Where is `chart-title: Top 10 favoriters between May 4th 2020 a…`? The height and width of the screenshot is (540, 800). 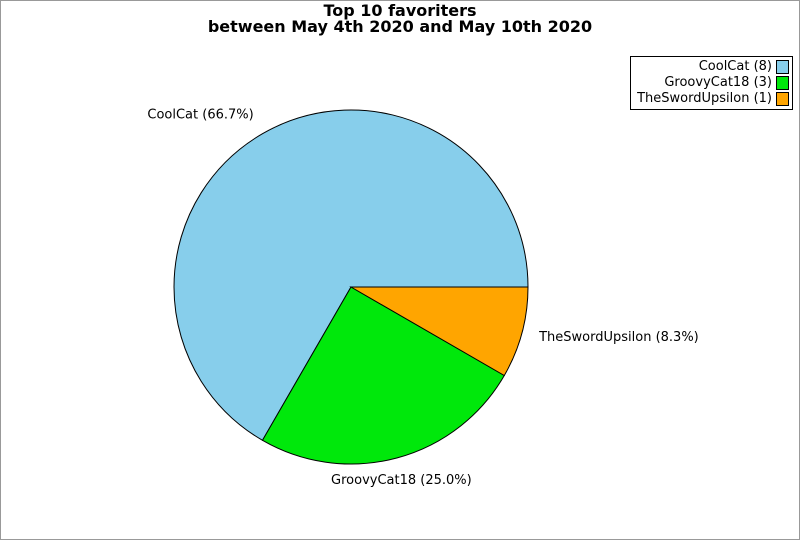
chart-title: Top 10 favoriters between May 4th 2020 a… is located at coordinates (400, 19).